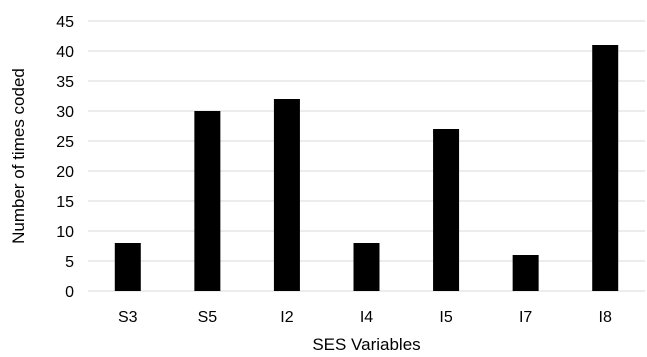 Image resolution: width=647 pixels, height=357 pixels. What do you see at coordinates (605, 317) in the screenshot?
I see `x-tick-I8: I8` at bounding box center [605, 317].